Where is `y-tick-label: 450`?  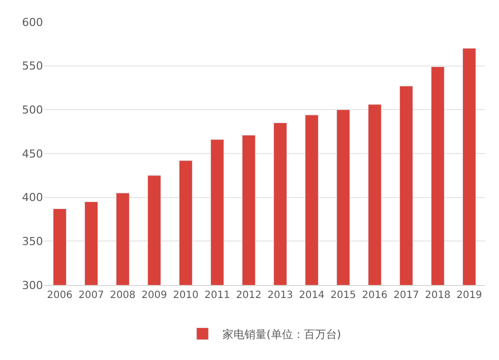
y-tick-label: 450 is located at coordinates (32, 153).